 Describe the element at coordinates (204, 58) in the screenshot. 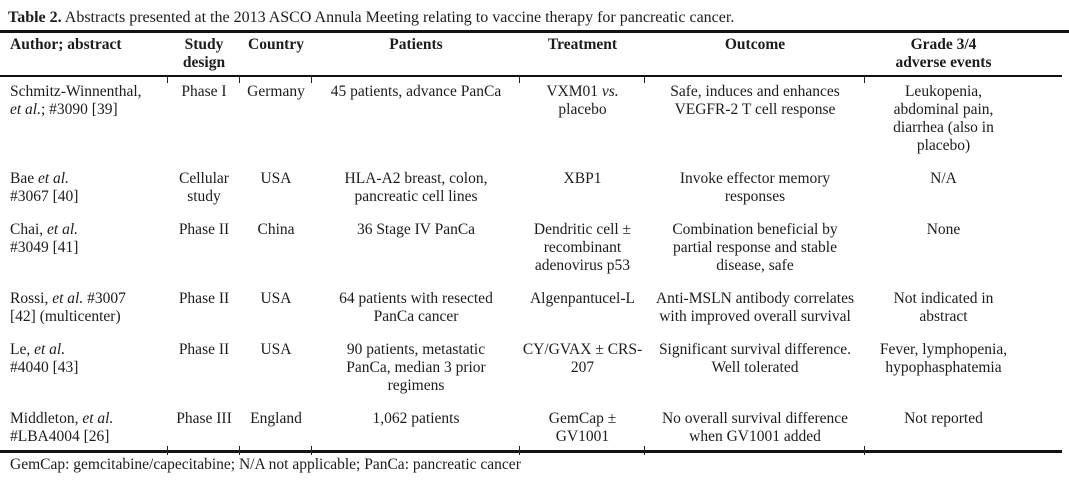

I see `column-header: Study design` at that location.